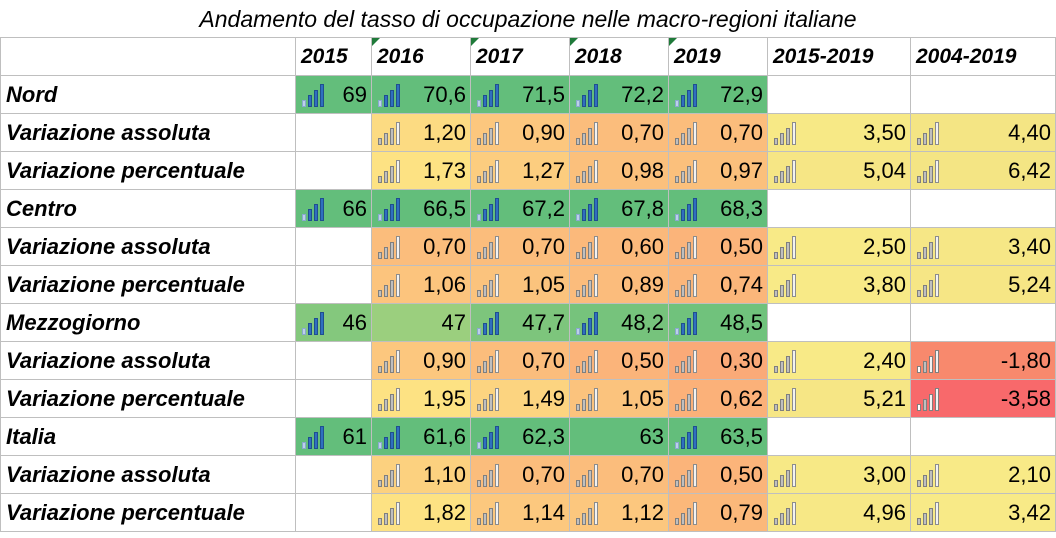 This screenshot has height=538, width=1056. I want to click on data-cell: 1,20, so click(421, 133).